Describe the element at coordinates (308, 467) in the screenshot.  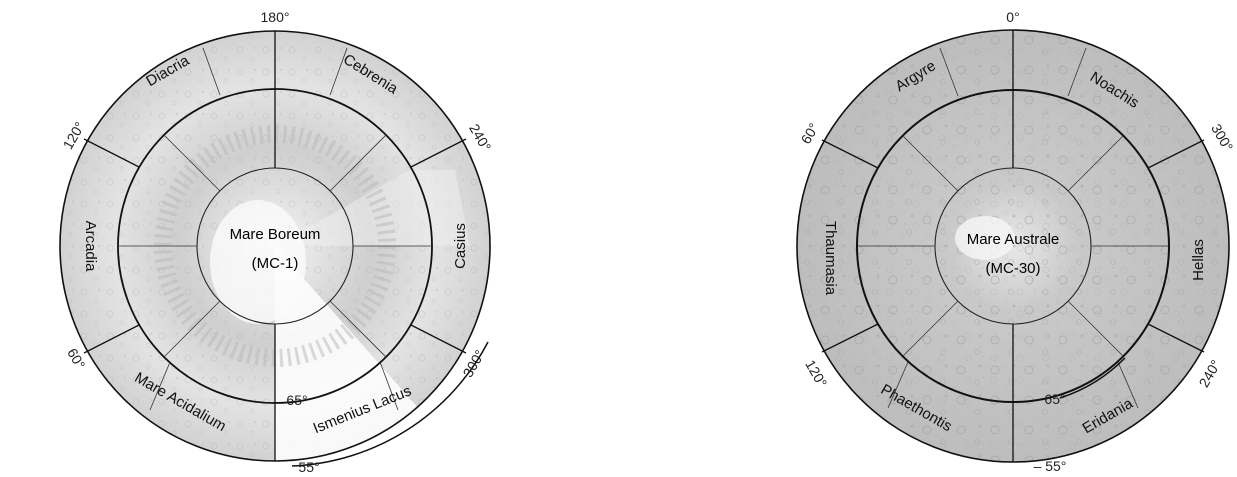
I see `north-deg-55: 55°` at that location.